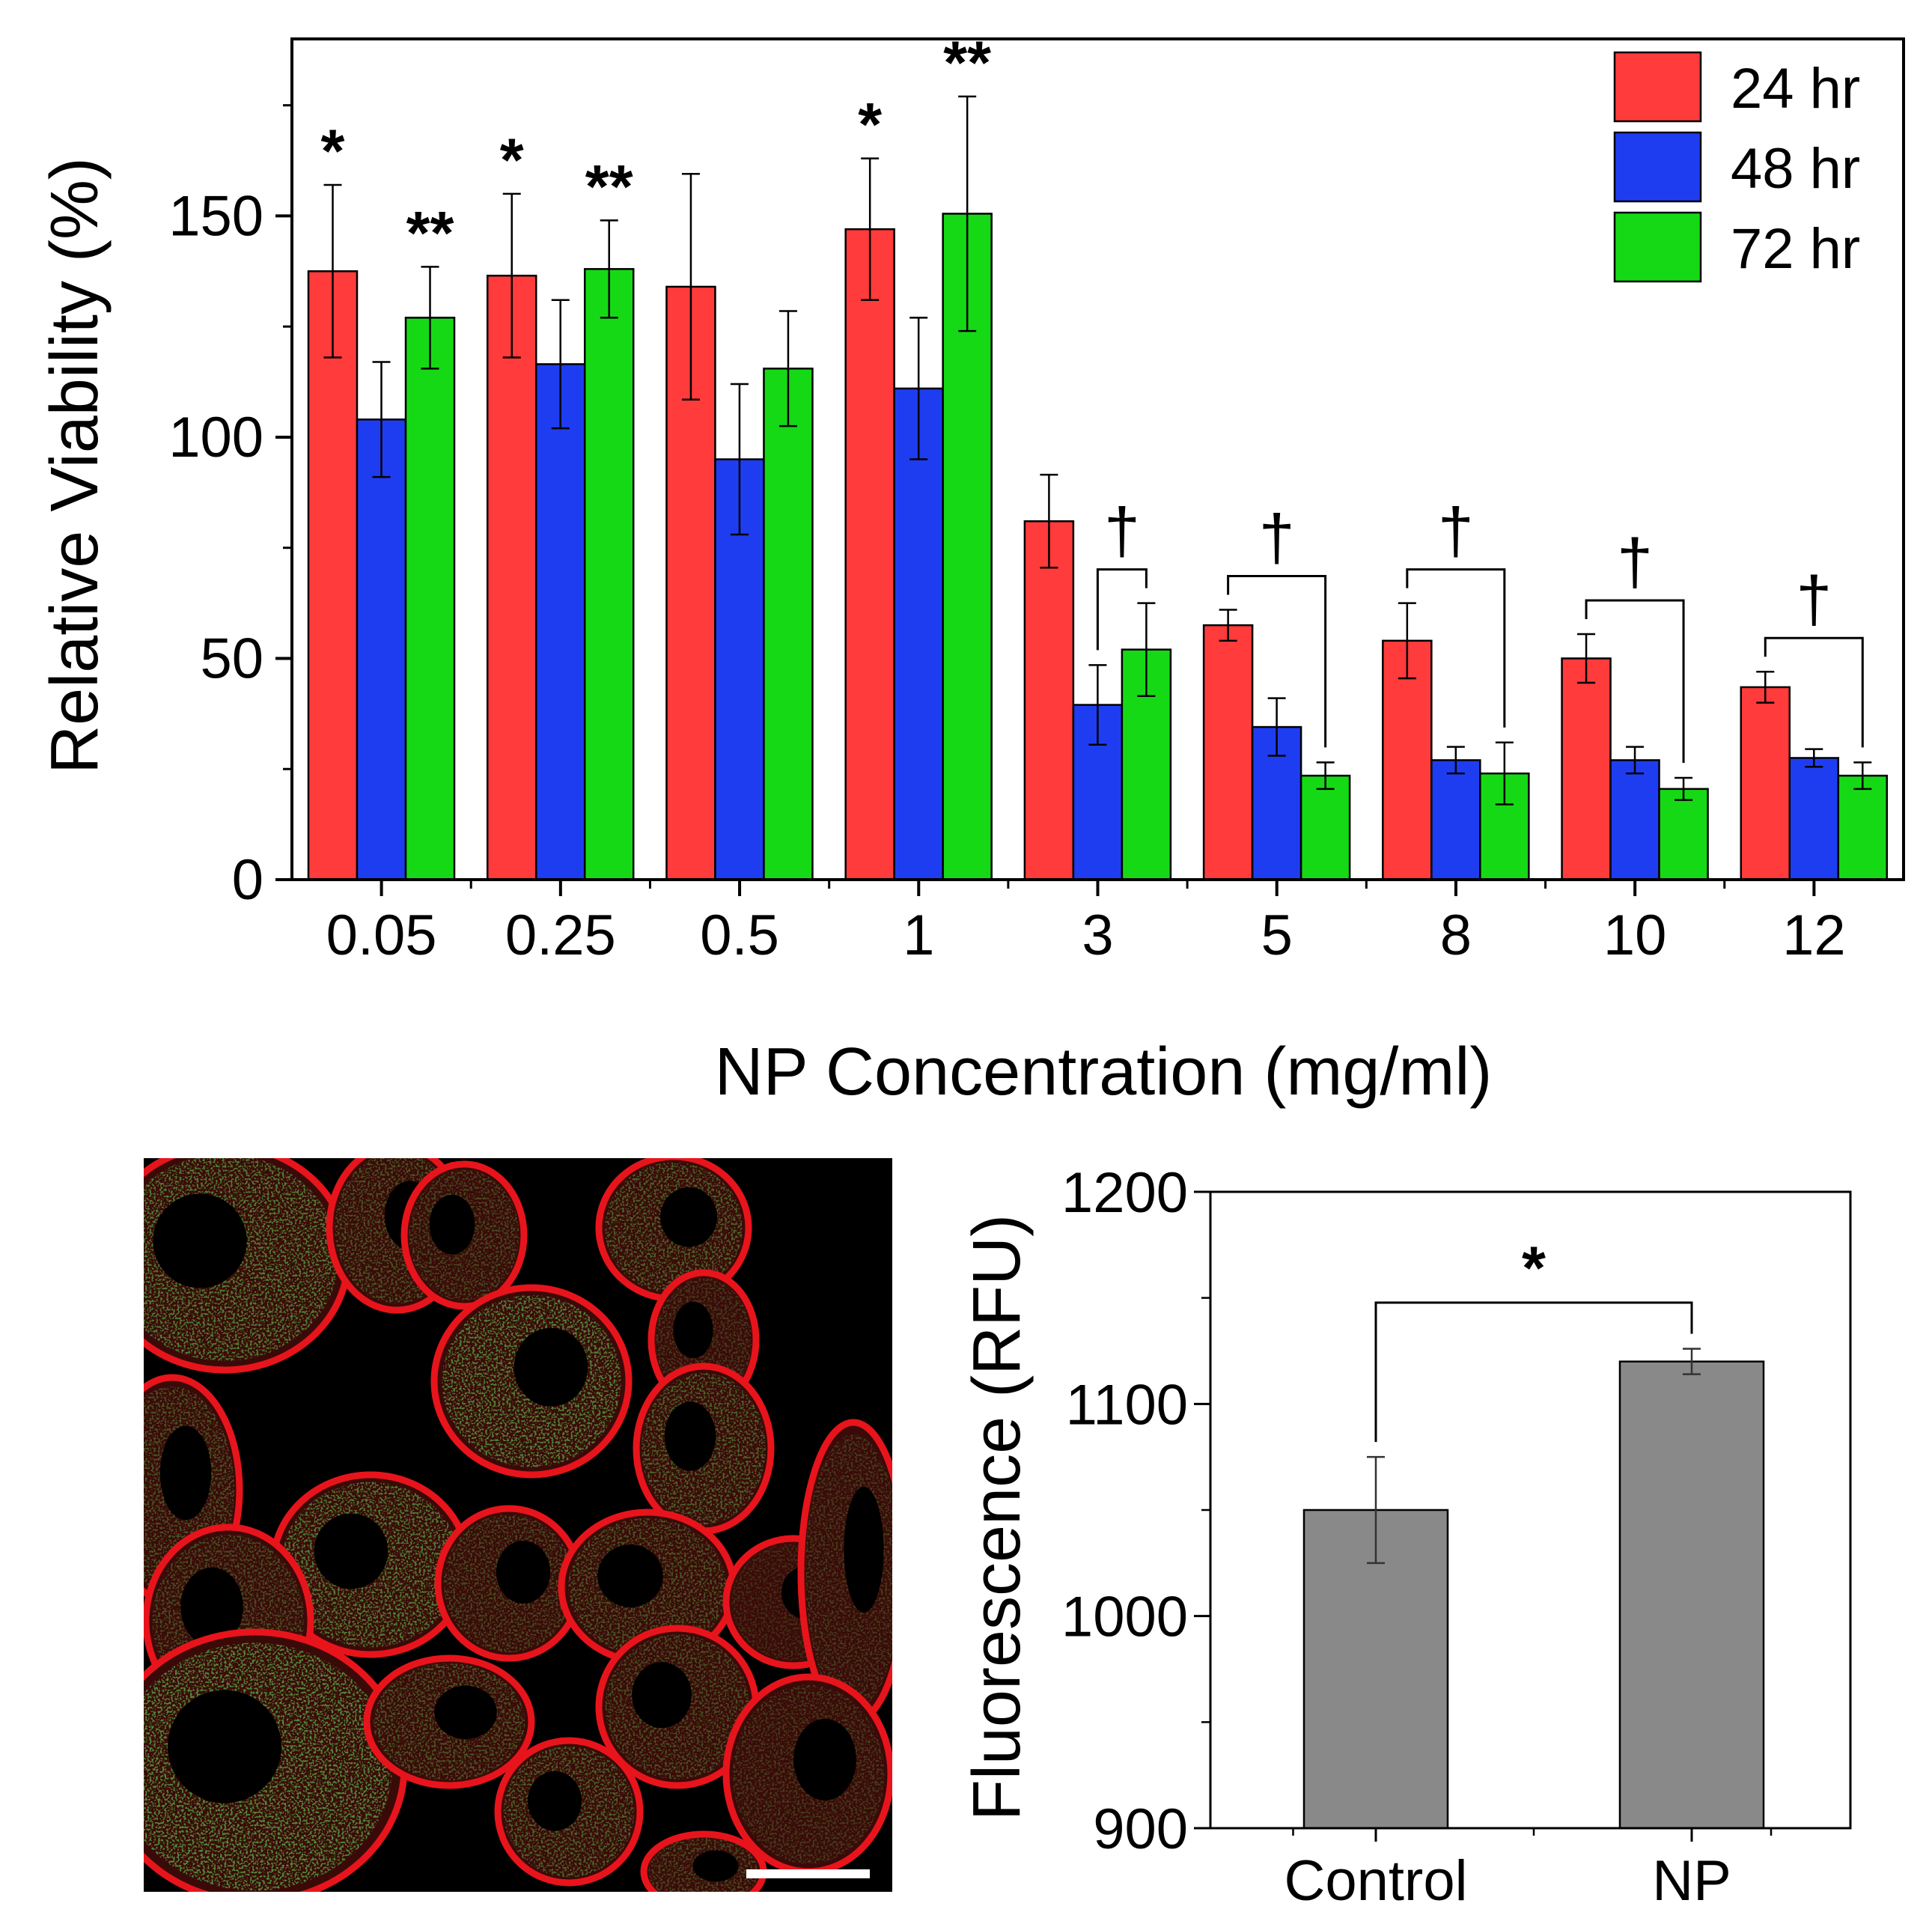 The width and height of the screenshot is (1932, 1924). Describe the element at coordinates (918, 634) in the screenshot. I see `bar-1-48hr` at that location.